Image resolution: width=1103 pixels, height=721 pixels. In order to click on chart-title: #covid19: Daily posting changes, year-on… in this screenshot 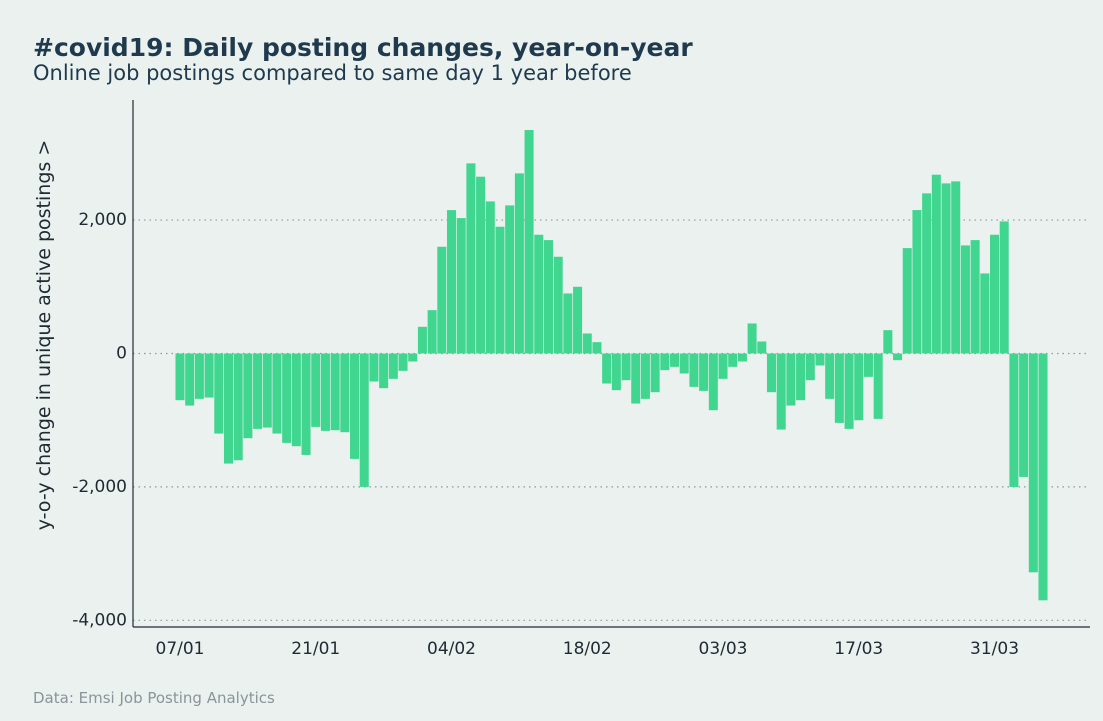, I will do `click(363, 47)`.